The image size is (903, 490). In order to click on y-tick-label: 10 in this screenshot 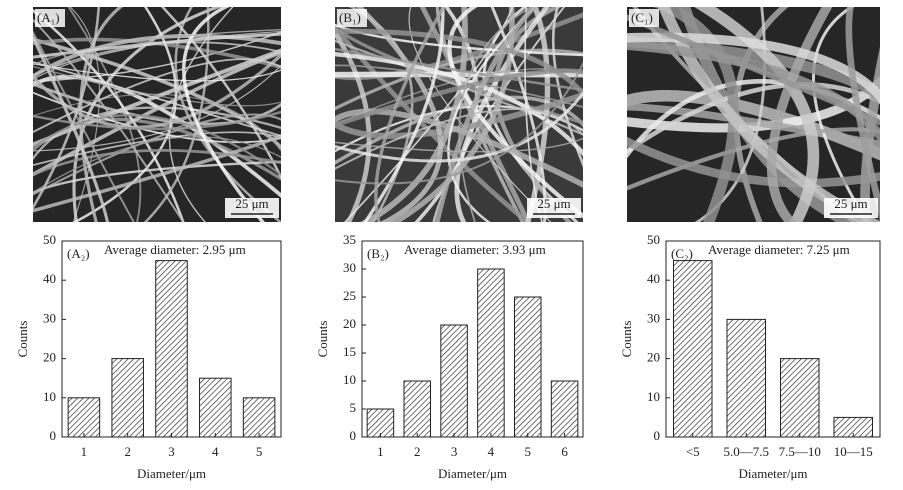, I will do `click(653, 396)`.